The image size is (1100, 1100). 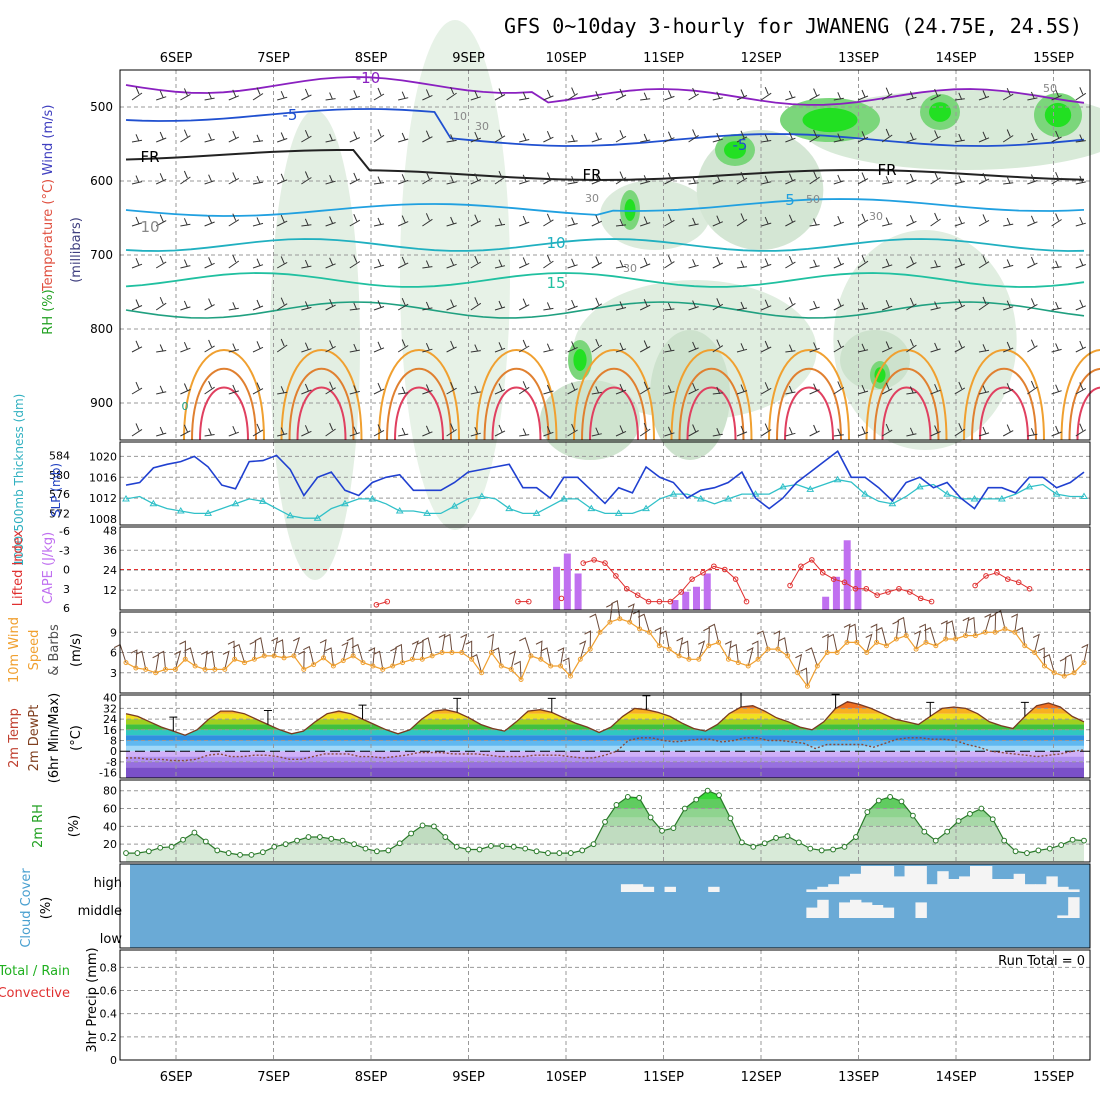 What do you see at coordinates (605, 736) in the screenshot?
I see `temp-frame` at bounding box center [605, 736].